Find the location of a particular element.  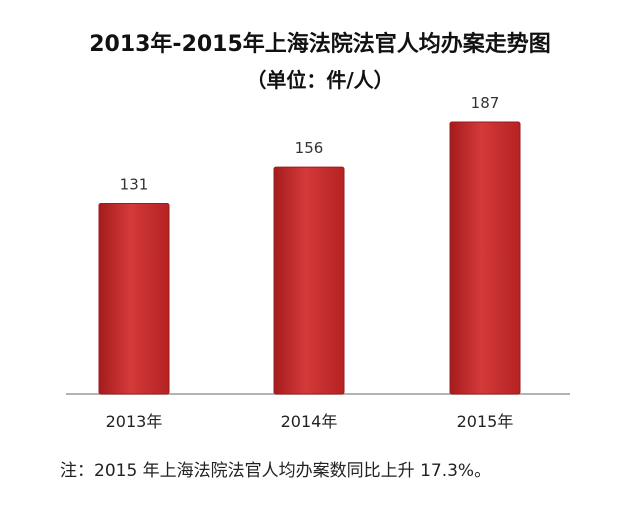

bar-2014年 is located at coordinates (309, 280).